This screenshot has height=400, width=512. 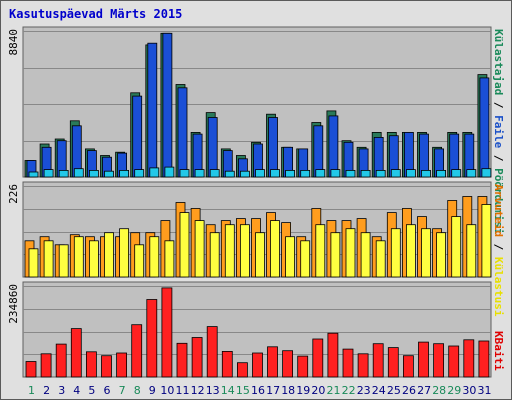 I want to click on day-label-6: 6, so click(x=107, y=390).